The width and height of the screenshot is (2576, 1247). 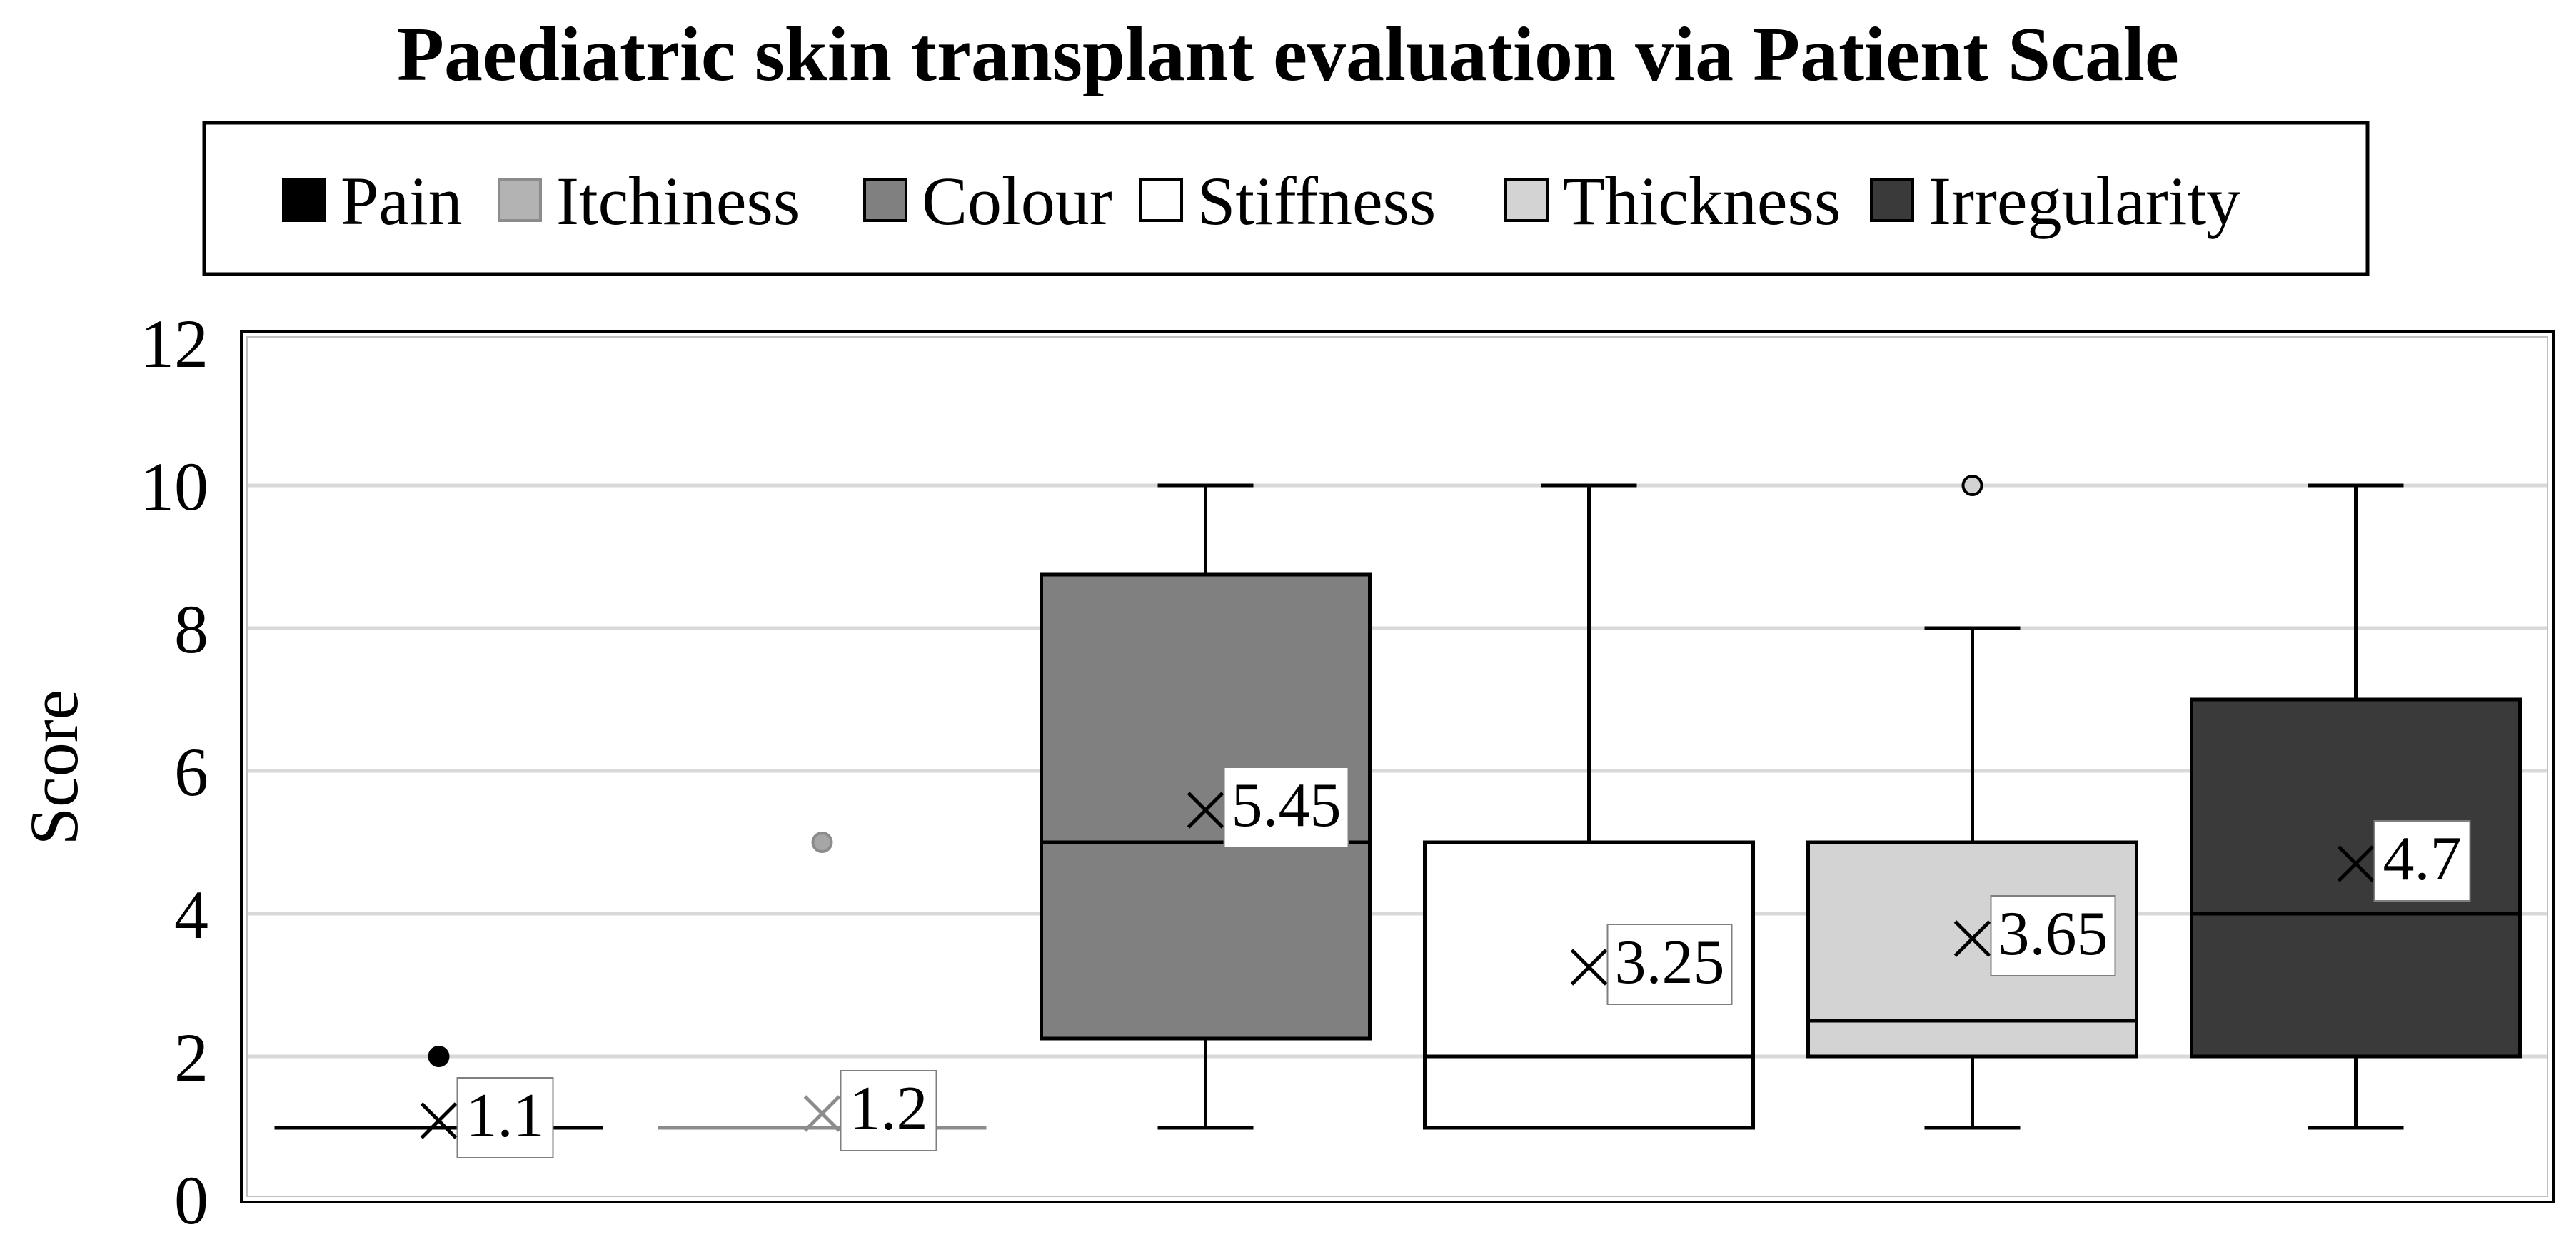 I want to click on mean-marker-stiffness, so click(x=1589, y=967).